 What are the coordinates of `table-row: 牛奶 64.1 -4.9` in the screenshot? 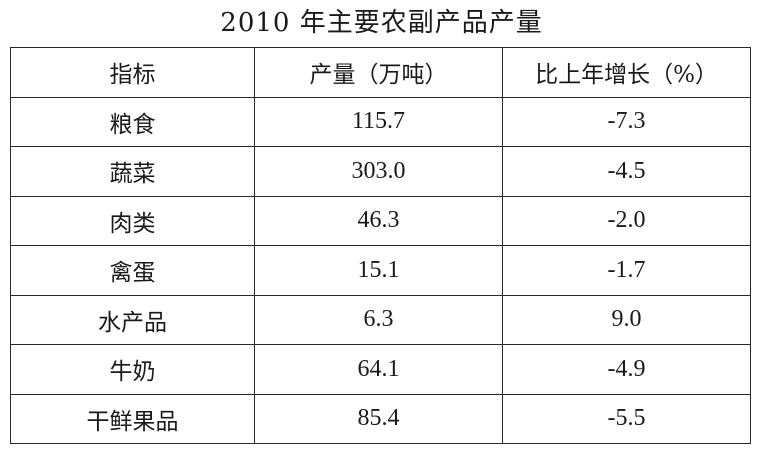 It's located at (380, 369).